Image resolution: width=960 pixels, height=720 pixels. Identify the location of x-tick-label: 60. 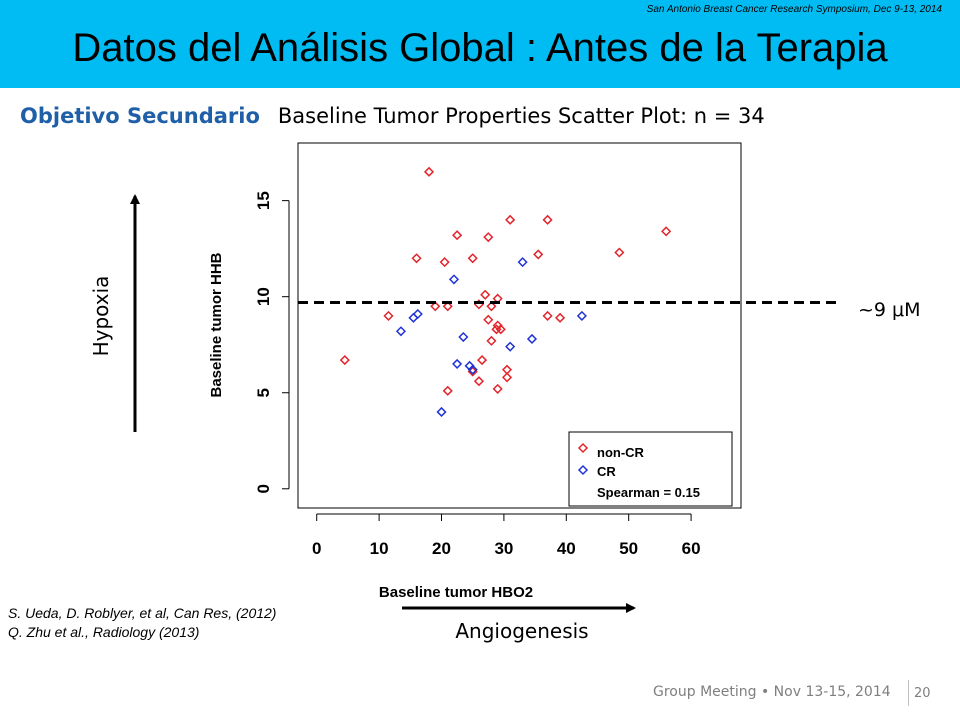
(691, 548).